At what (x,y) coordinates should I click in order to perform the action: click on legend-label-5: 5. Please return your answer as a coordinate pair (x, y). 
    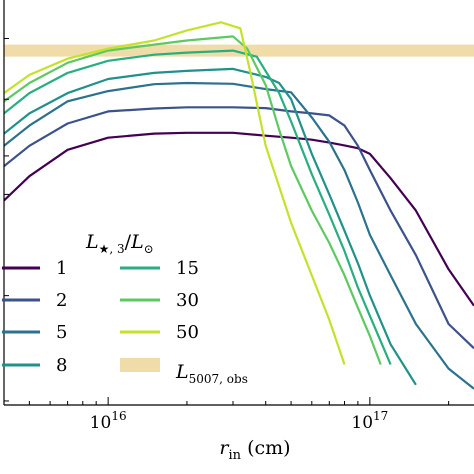
    Looking at the image, I should click on (61, 332).